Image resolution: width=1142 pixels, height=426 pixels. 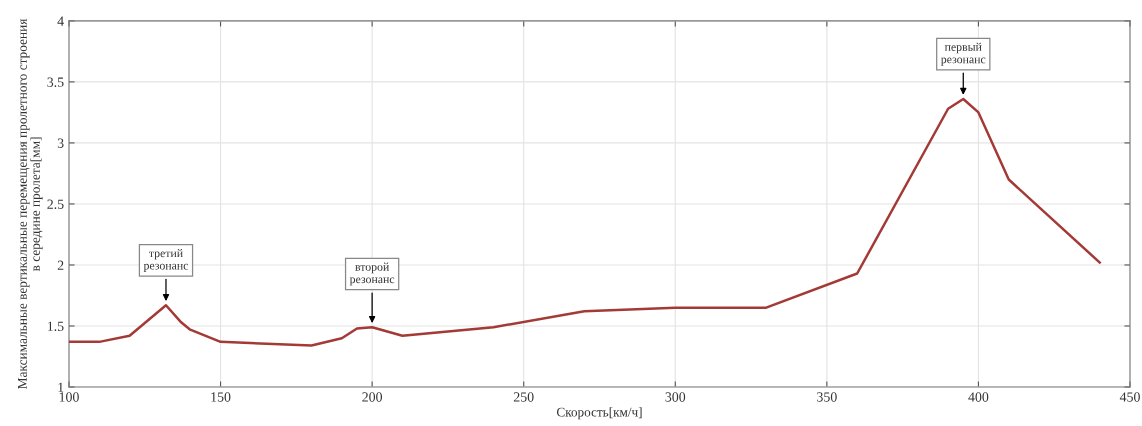 What do you see at coordinates (55, 204) in the screenshot?
I see `y-tick-label: 2.5` at bounding box center [55, 204].